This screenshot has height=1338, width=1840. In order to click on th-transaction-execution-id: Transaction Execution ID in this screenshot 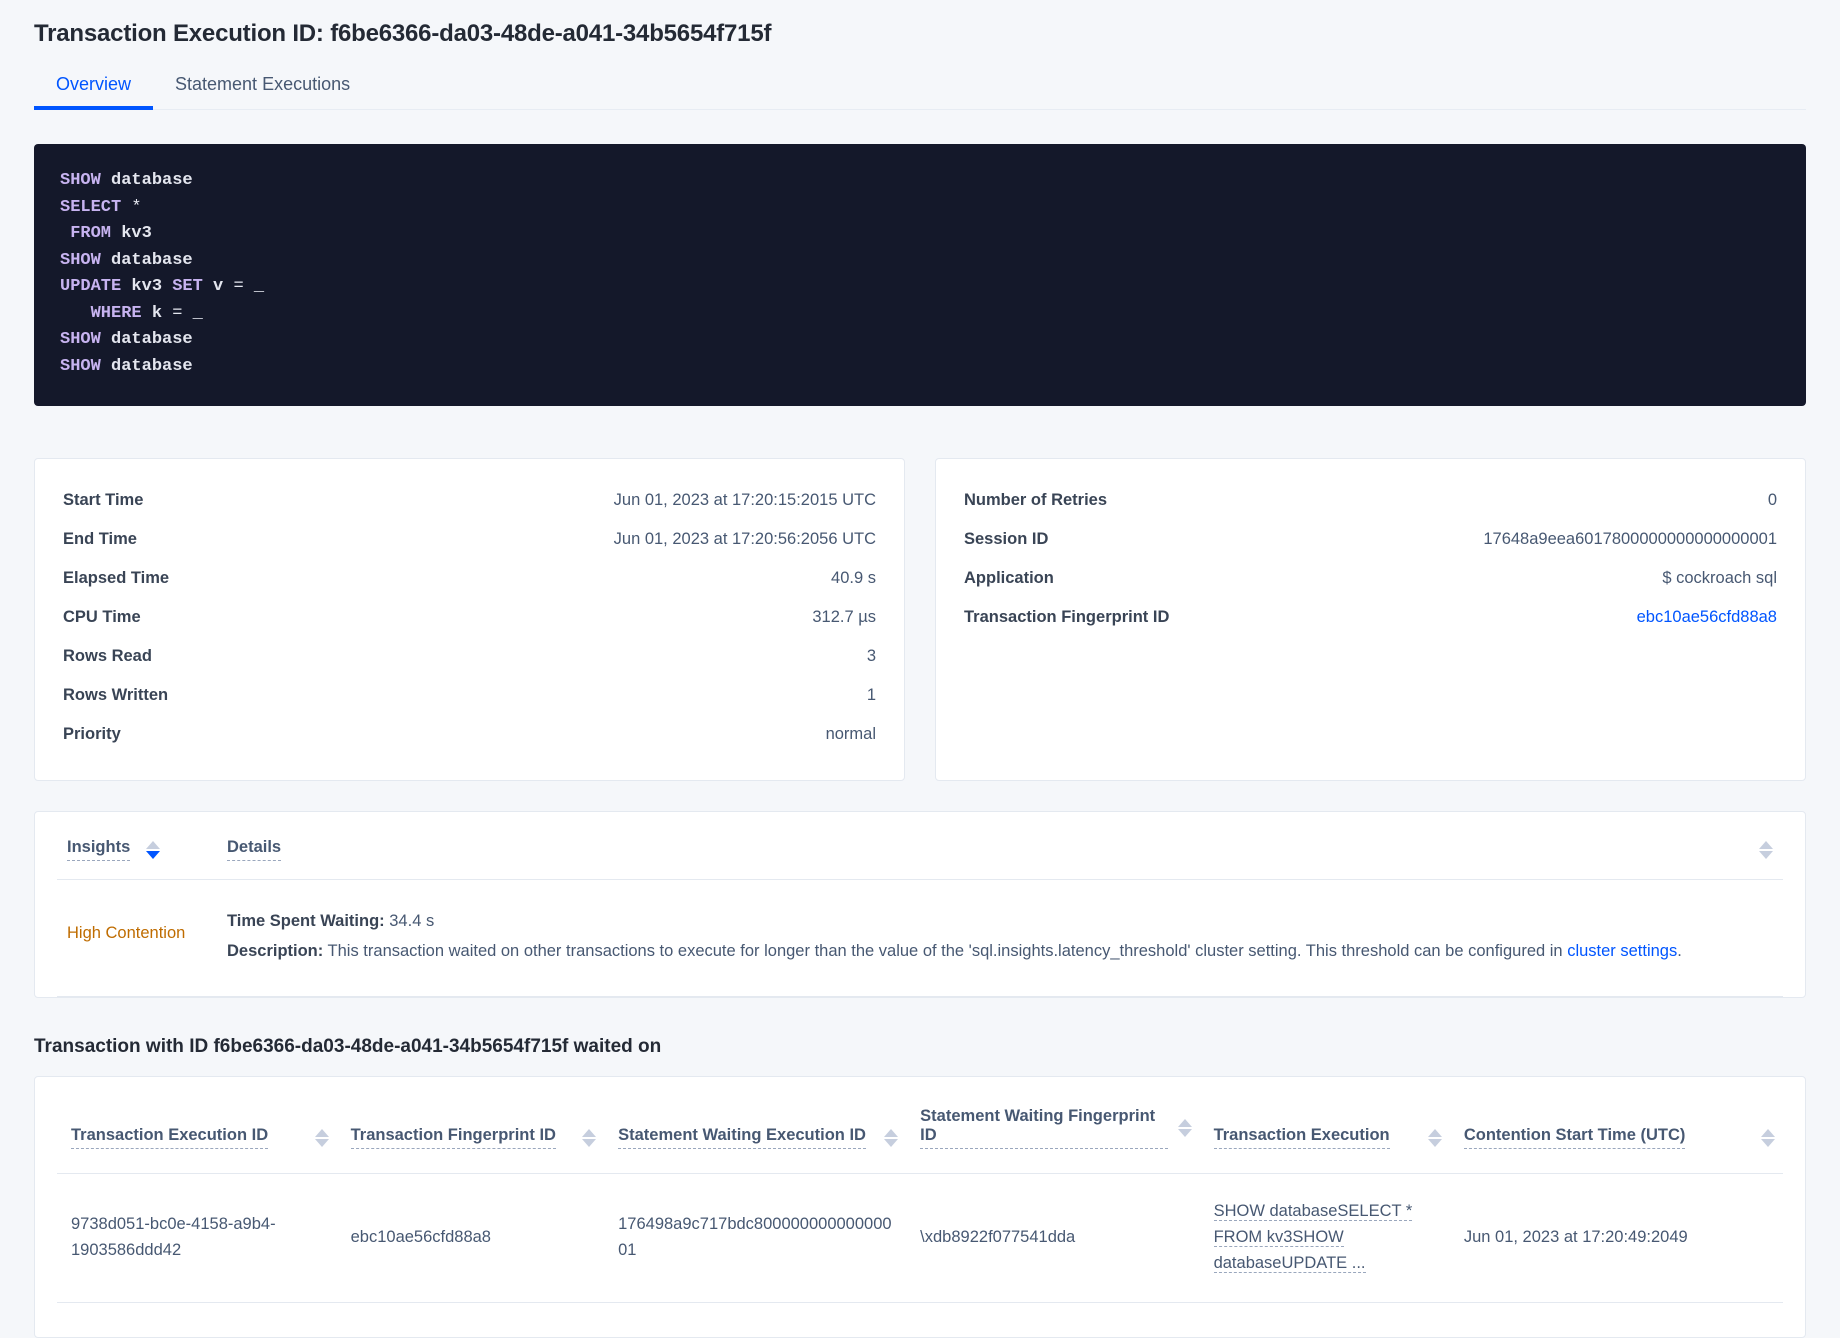, I will do `click(197, 1125)`.